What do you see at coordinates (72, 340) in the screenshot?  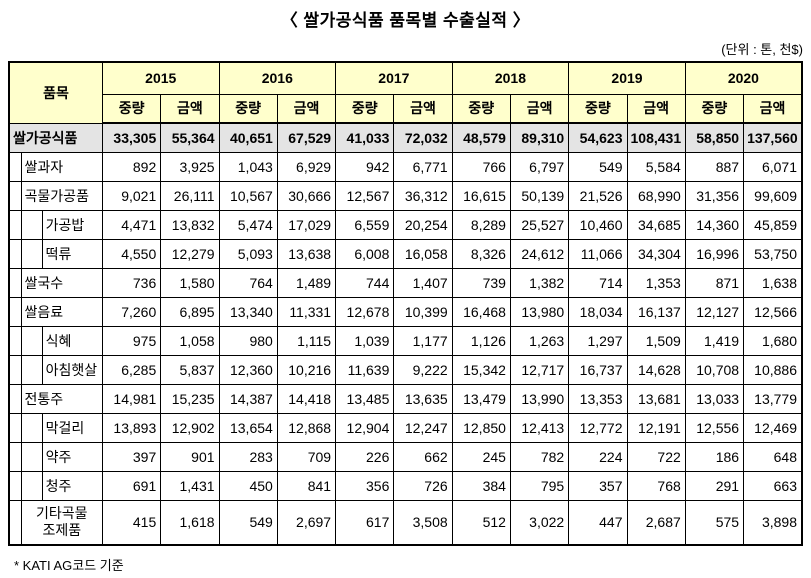 I see `row-label: 식혜` at bounding box center [72, 340].